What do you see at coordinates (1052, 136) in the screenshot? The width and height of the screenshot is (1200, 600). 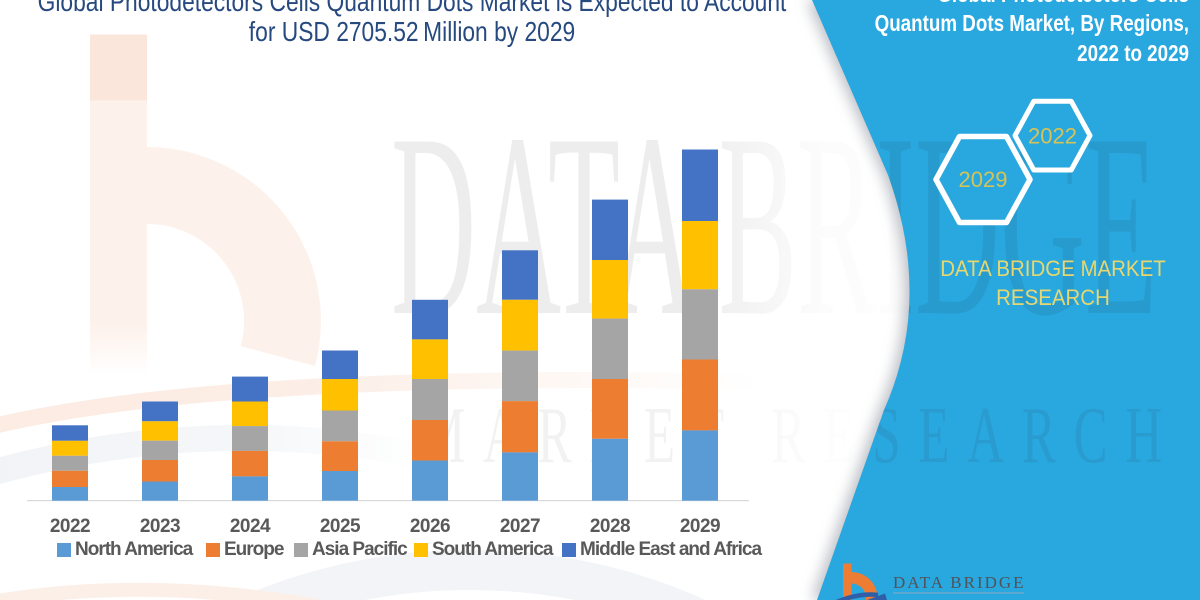 I see `svg-text: 2022` at bounding box center [1052, 136].